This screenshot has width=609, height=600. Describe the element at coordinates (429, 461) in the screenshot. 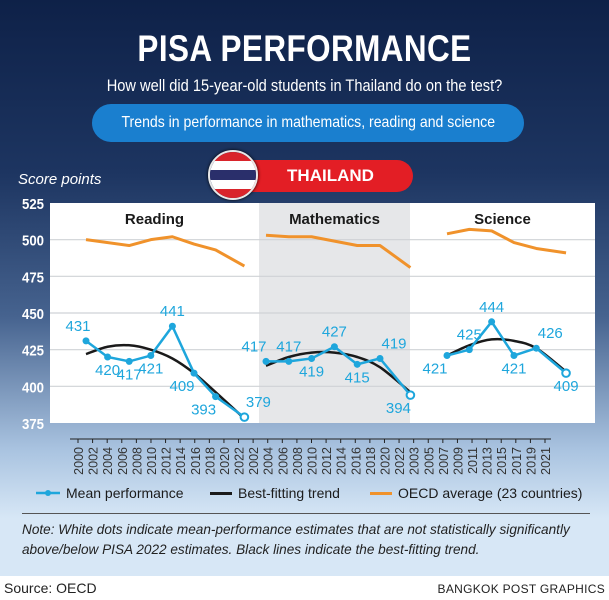

I see `x-tick-label: 2005` at that location.